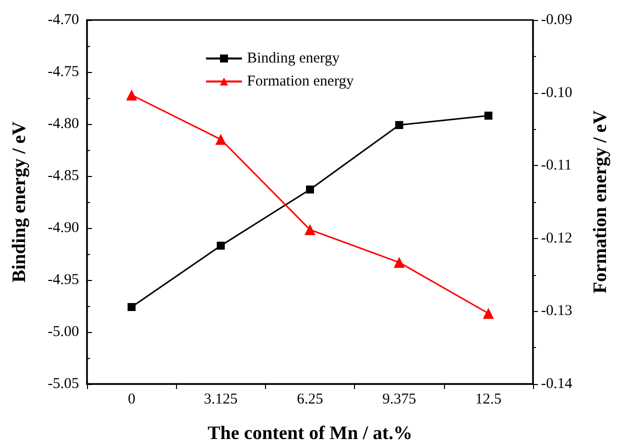  What do you see at coordinates (300, 82) in the screenshot?
I see `legend-label: Formation energy` at bounding box center [300, 82].